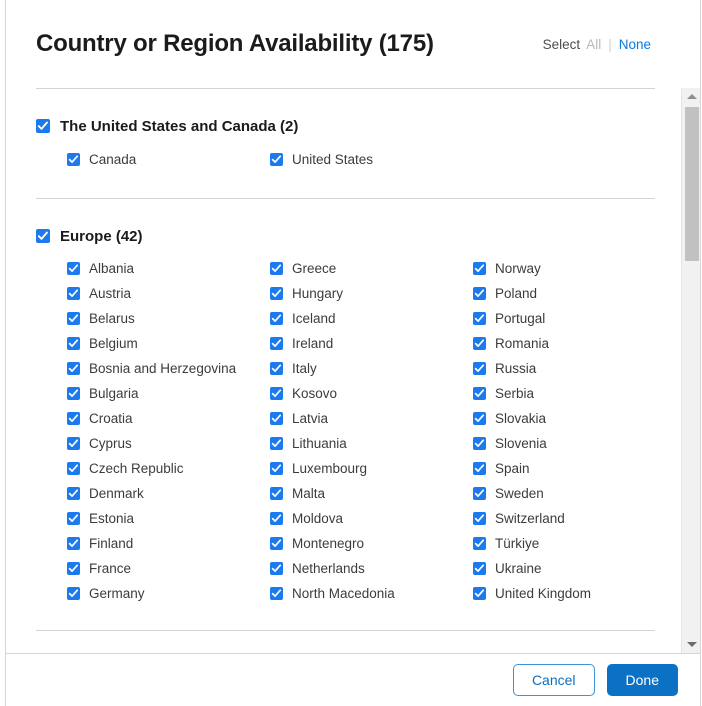 This screenshot has width=702, height=706. Describe the element at coordinates (168, 518) in the screenshot. I see `country-item: Estonia` at that location.